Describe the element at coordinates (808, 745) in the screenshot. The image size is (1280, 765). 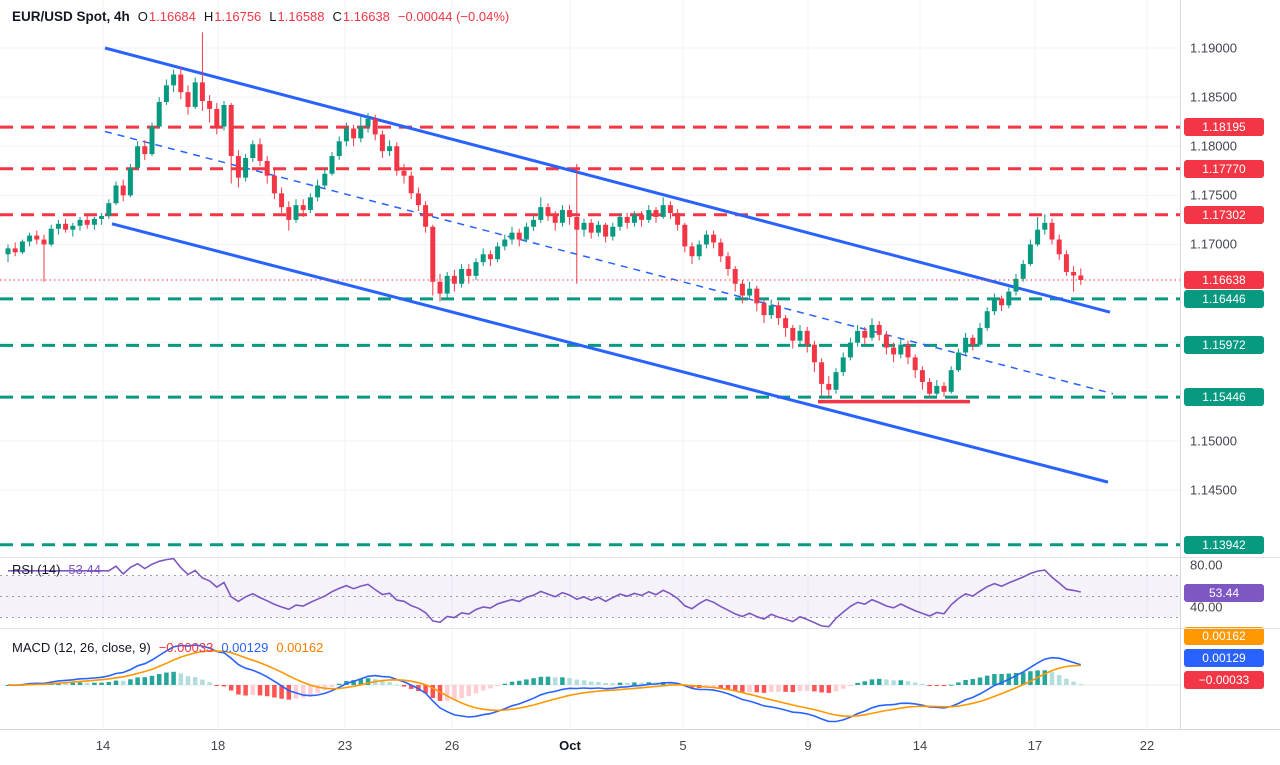
I see `time-axis-label: 9` at that location.